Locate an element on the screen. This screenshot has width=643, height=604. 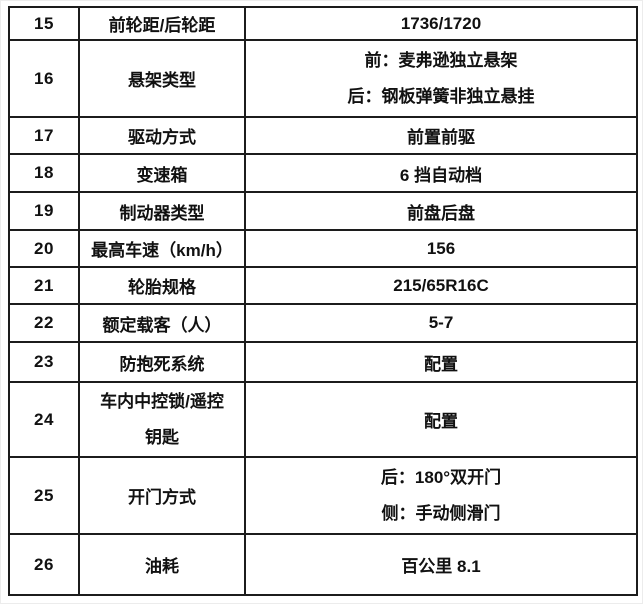
table-row: 25 开门方式 后：180°双开门 侧：手动侧滑门 is located at coordinates (323, 495).